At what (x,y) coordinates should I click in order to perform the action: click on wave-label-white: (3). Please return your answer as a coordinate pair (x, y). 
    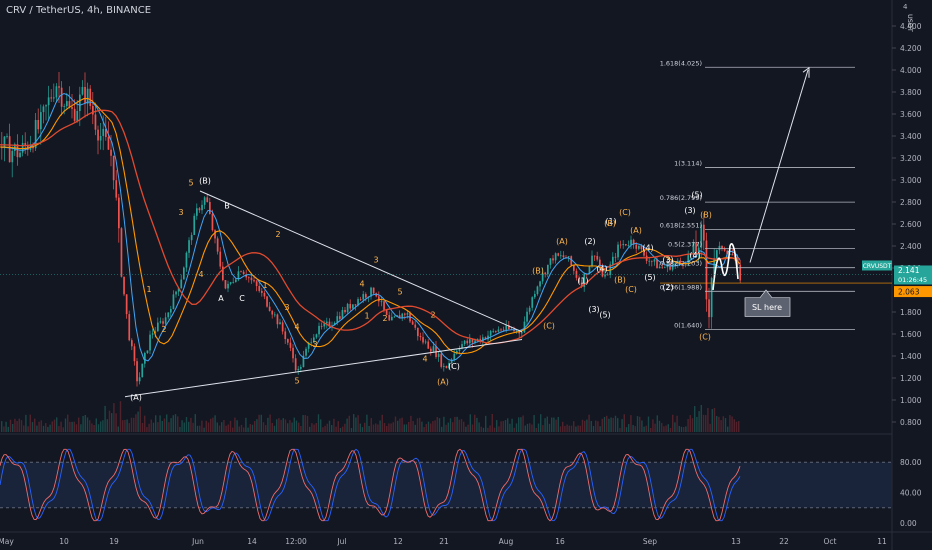
    Looking at the image, I should click on (667, 260).